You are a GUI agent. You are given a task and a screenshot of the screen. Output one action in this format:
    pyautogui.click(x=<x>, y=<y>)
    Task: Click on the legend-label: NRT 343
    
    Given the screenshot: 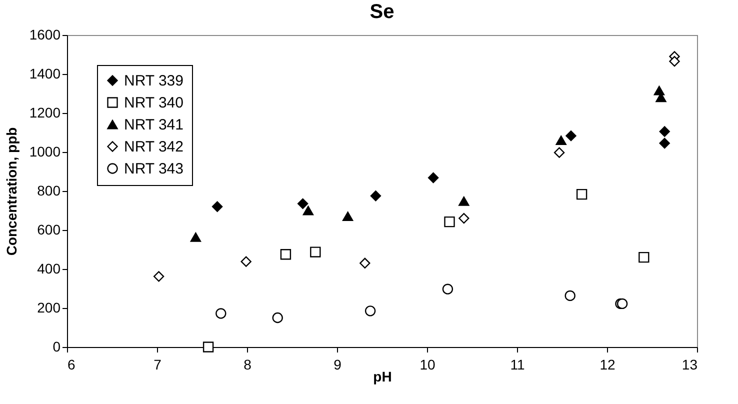 What is the action you would take?
    pyautogui.click(x=154, y=169)
    